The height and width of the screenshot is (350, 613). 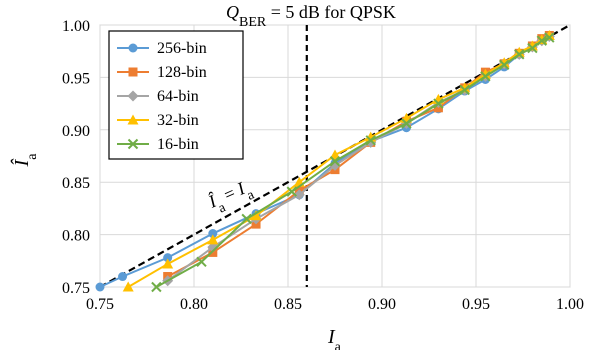 I want to click on legend-entries: 256-bin 128-bin 64-bin 32-bin 16-bin, so click(x=162, y=96).